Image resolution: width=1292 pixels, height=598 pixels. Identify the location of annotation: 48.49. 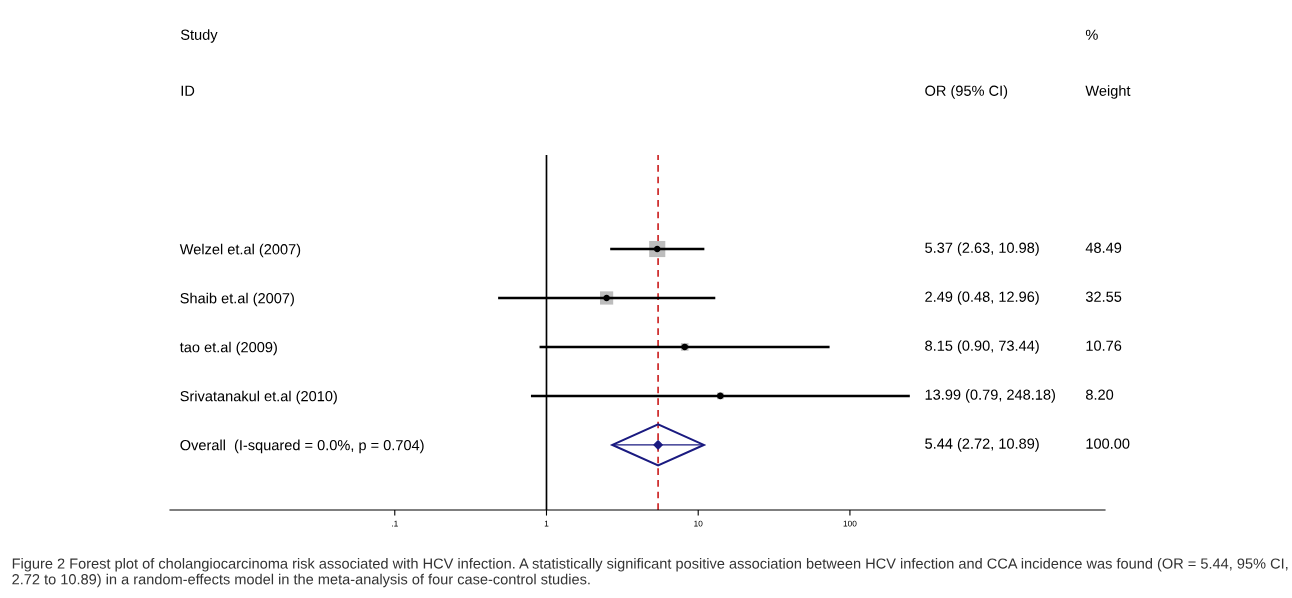
(1103, 247).